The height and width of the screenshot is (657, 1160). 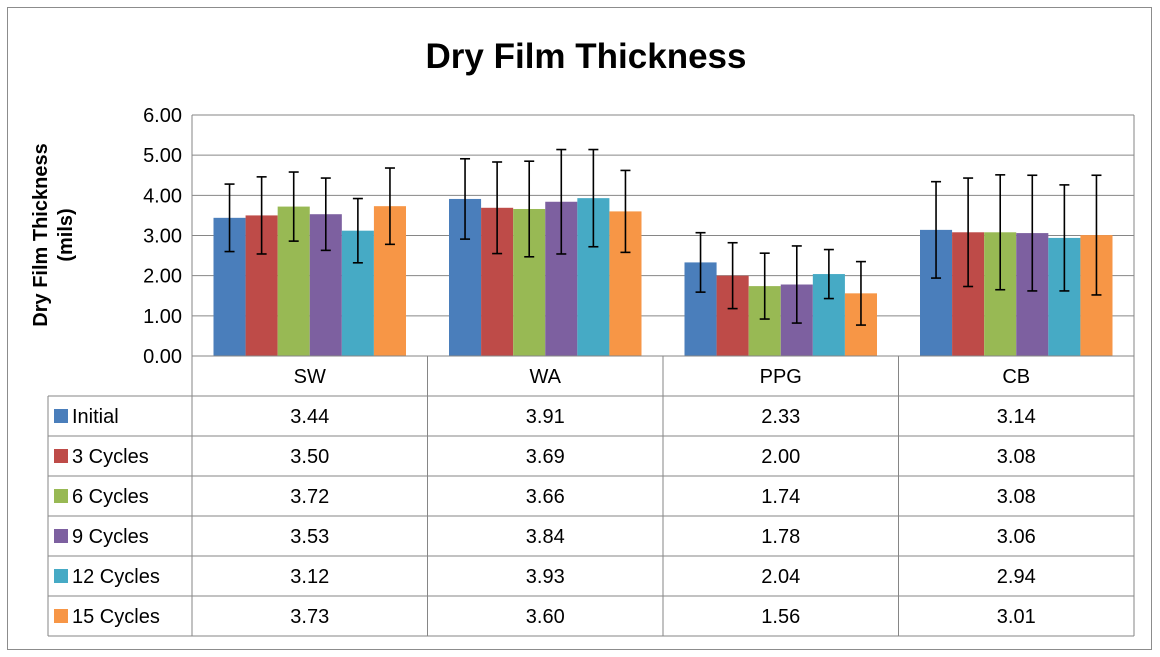 I want to click on y-tick-label: 1.00, so click(x=162, y=317).